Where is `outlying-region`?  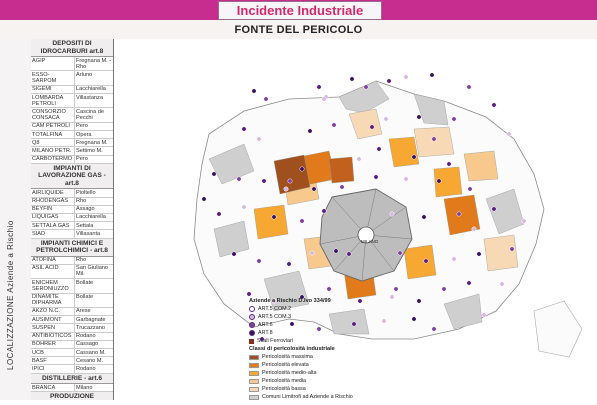
outlying-region is located at coordinates (558, 329).